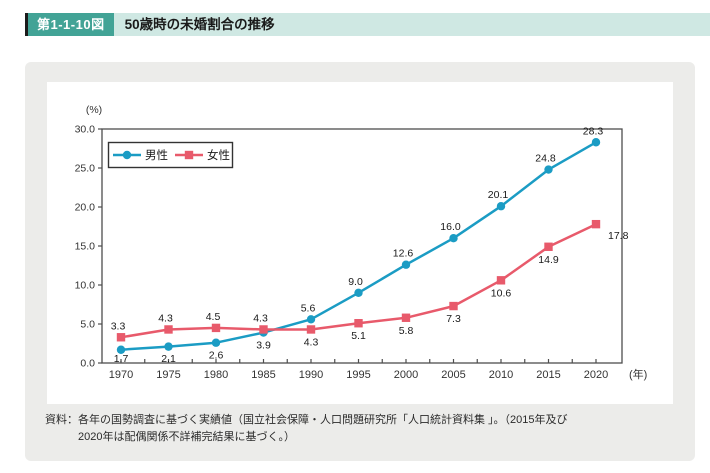  Describe the element at coordinates (213, 317) in the screenshot. I see `data-label: 4.5` at that location.